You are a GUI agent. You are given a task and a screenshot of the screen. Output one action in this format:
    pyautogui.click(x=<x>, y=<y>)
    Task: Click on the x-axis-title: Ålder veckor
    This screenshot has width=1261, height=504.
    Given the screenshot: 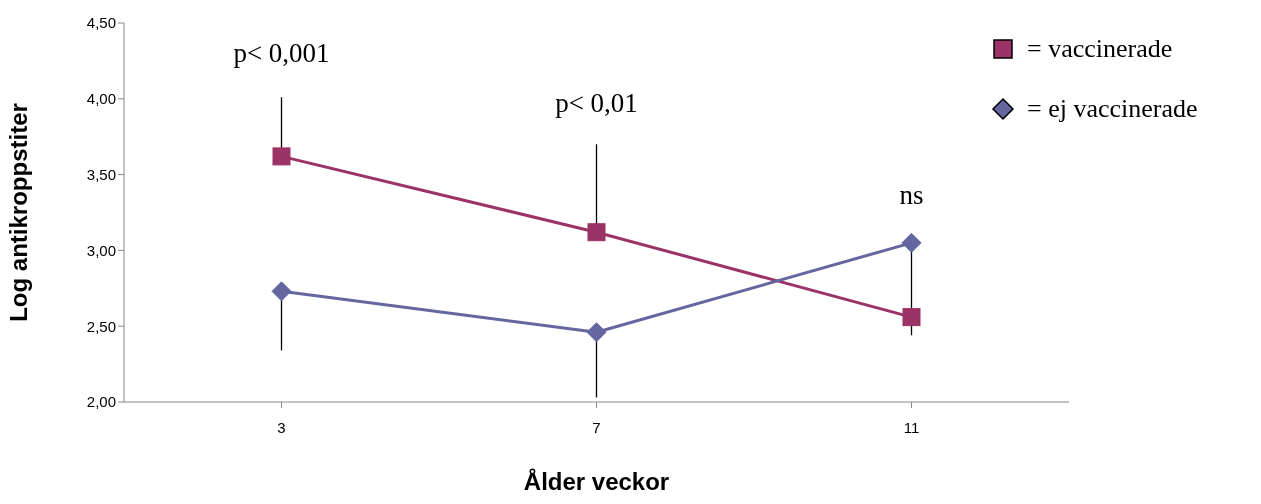 What is the action you would take?
    pyautogui.click(x=596, y=481)
    